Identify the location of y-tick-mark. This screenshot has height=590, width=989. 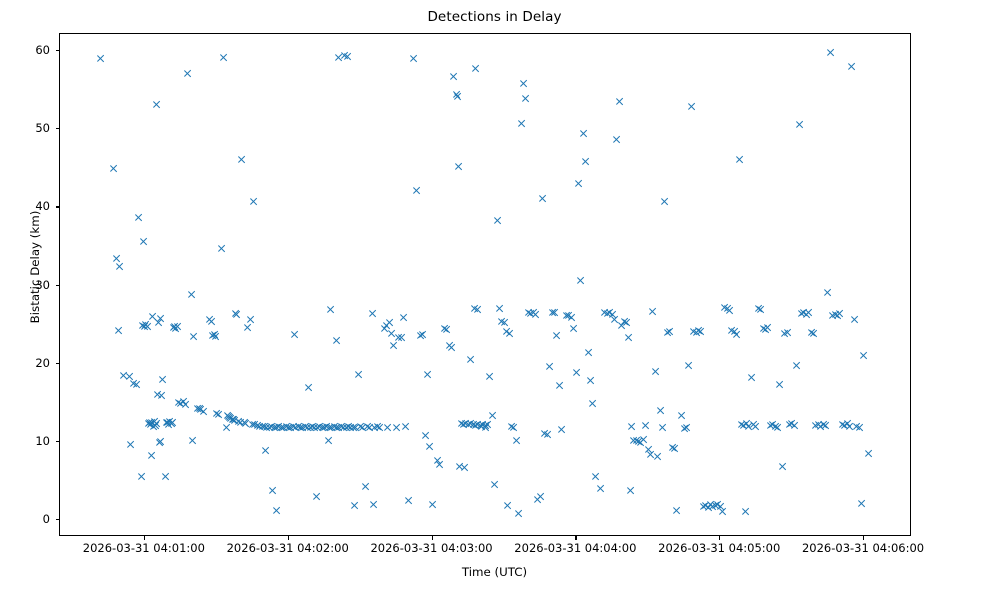
(57, 51).